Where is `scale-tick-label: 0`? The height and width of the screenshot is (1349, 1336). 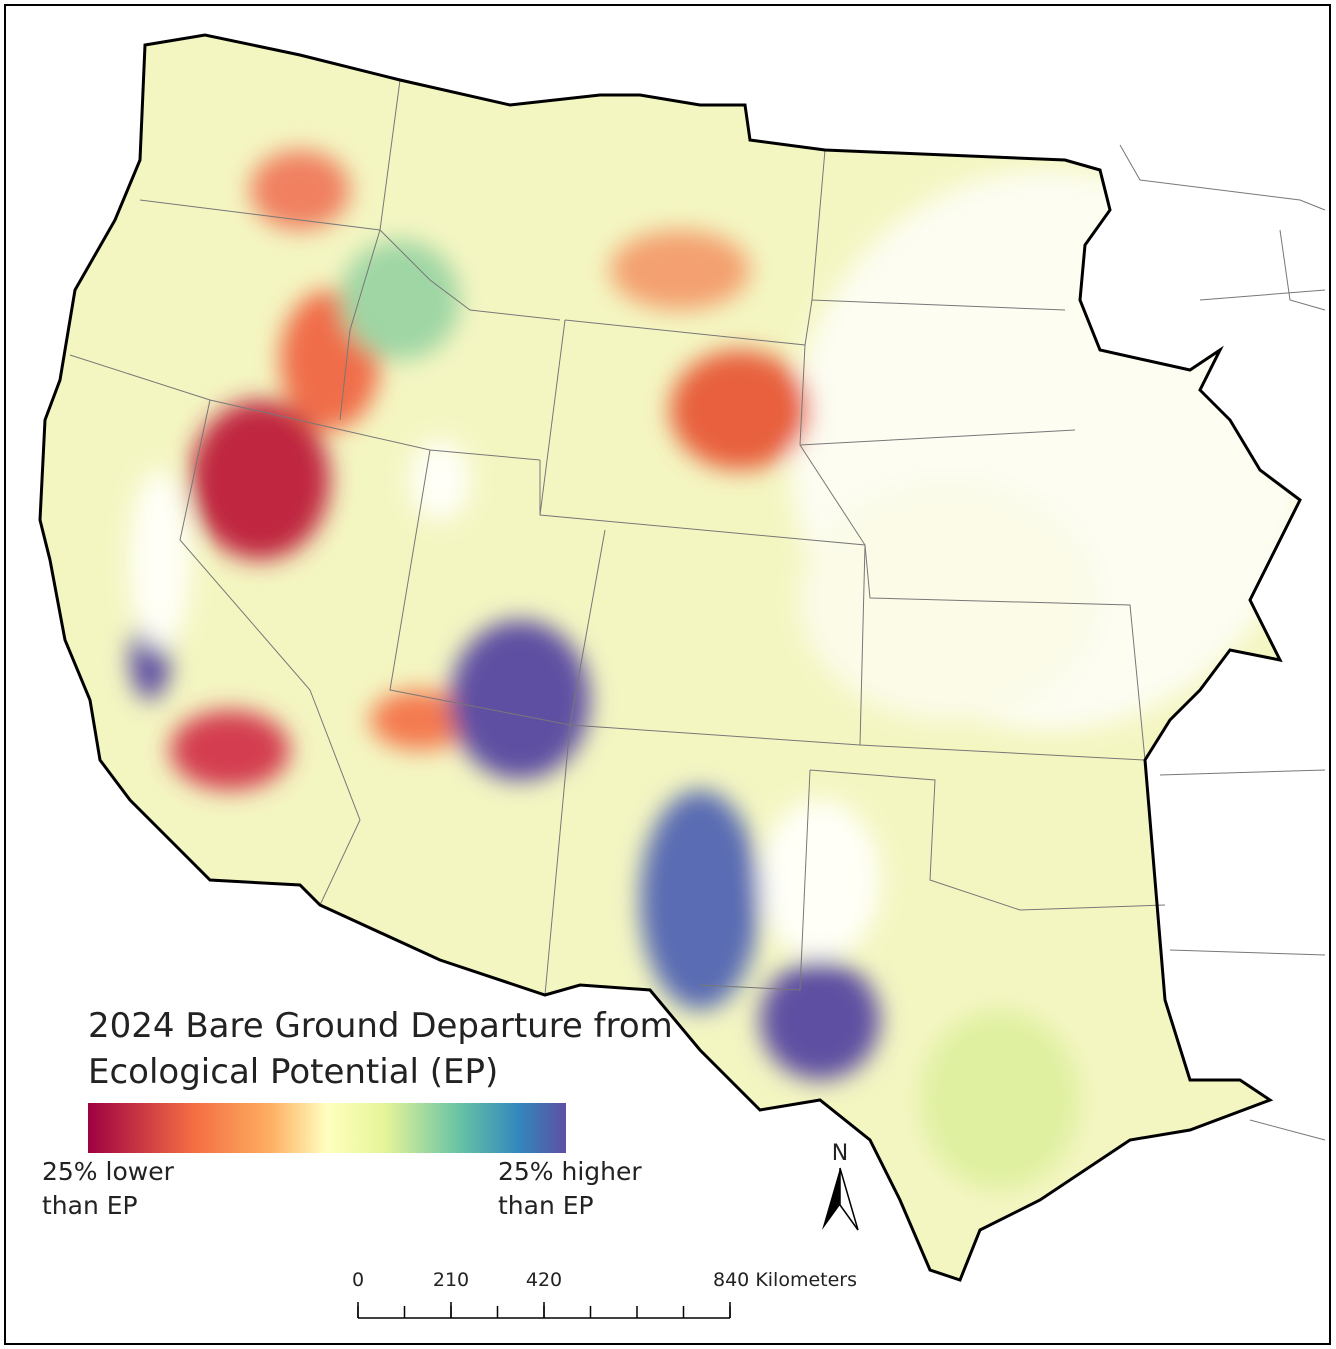 scale-tick-label: 0 is located at coordinates (358, 1280).